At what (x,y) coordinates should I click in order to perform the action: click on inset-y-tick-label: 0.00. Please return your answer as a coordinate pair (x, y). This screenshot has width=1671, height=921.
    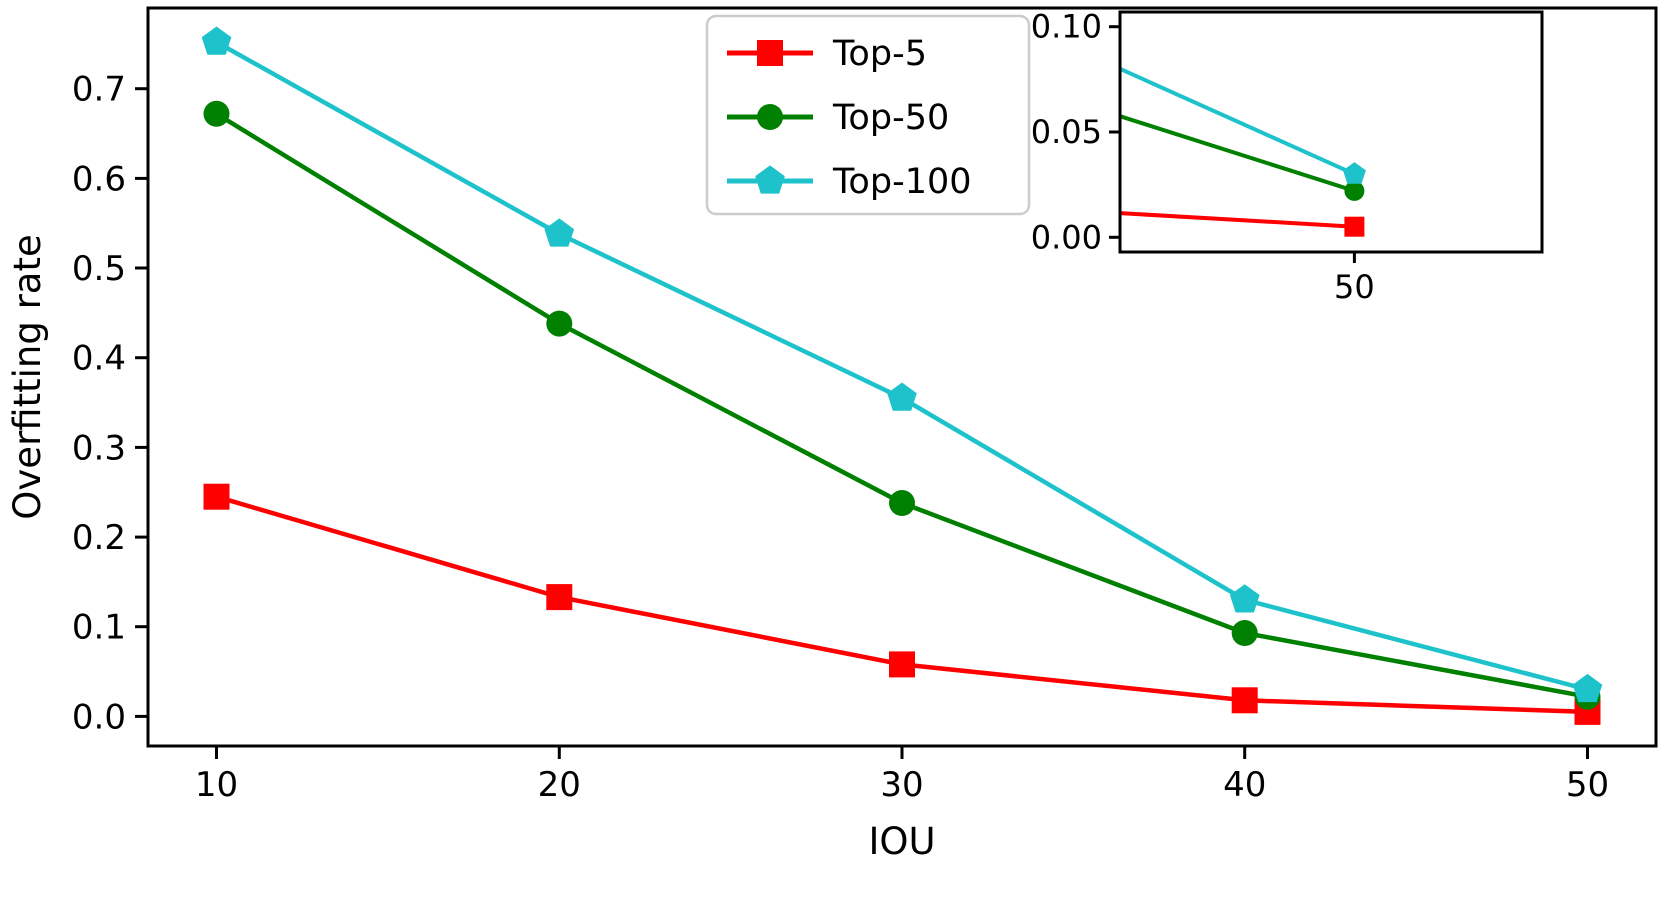
    Looking at the image, I should click on (1066, 237).